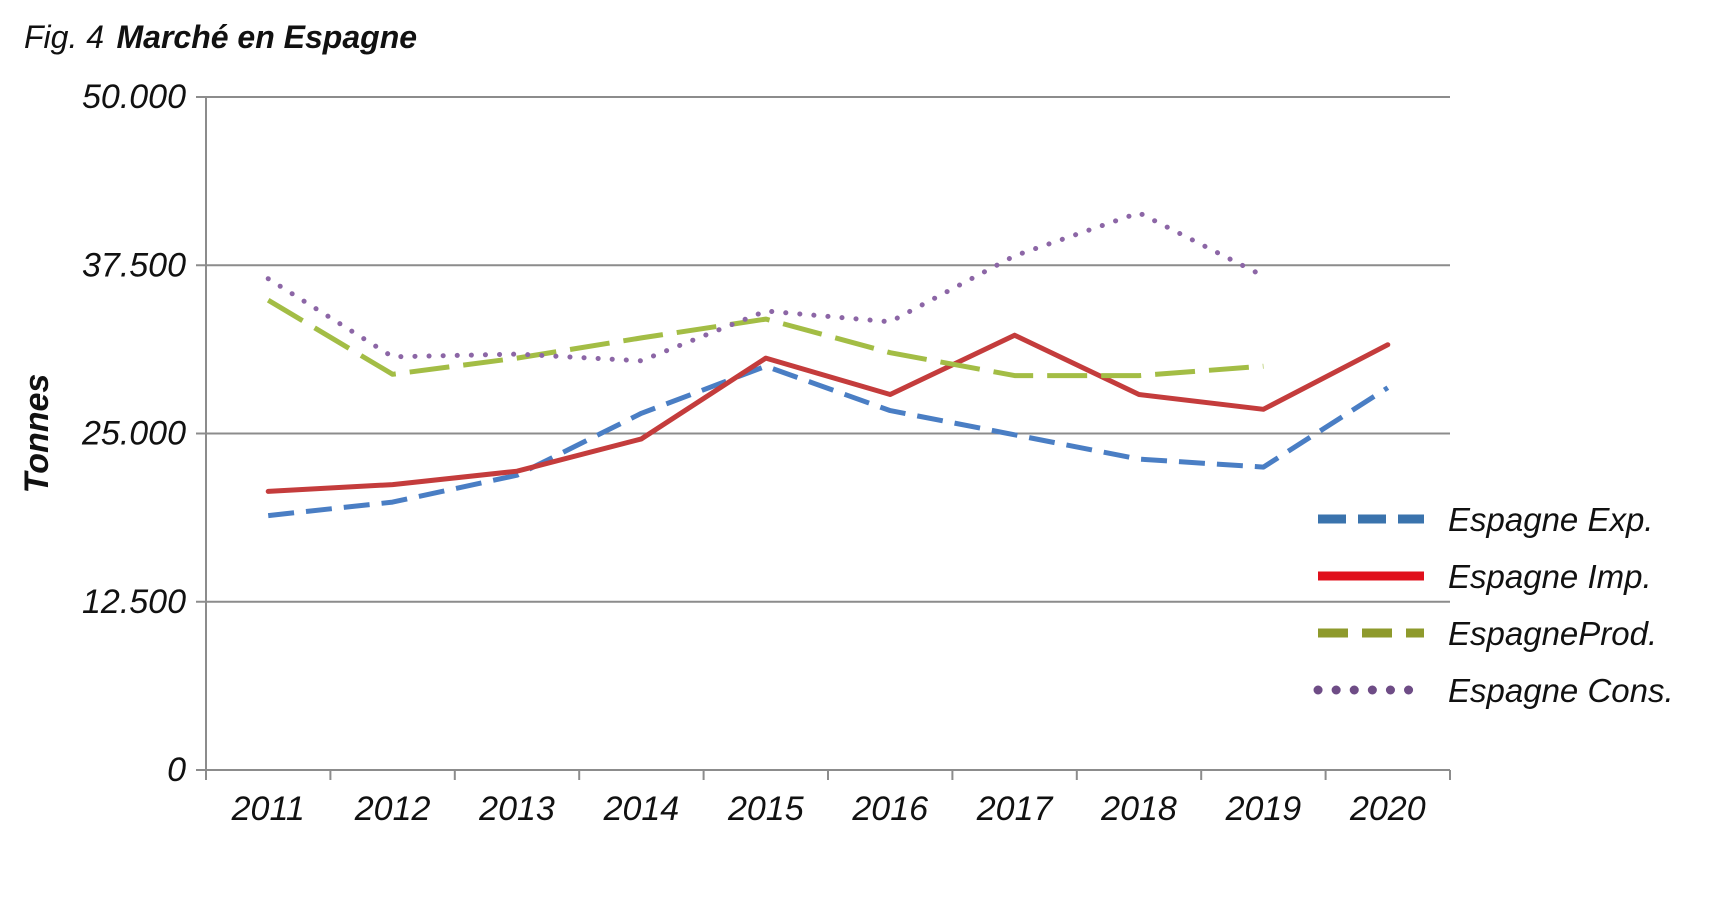 The height and width of the screenshot is (899, 1716). Describe the element at coordinates (134, 265) in the screenshot. I see `y-tick-label: 37.500` at that location.